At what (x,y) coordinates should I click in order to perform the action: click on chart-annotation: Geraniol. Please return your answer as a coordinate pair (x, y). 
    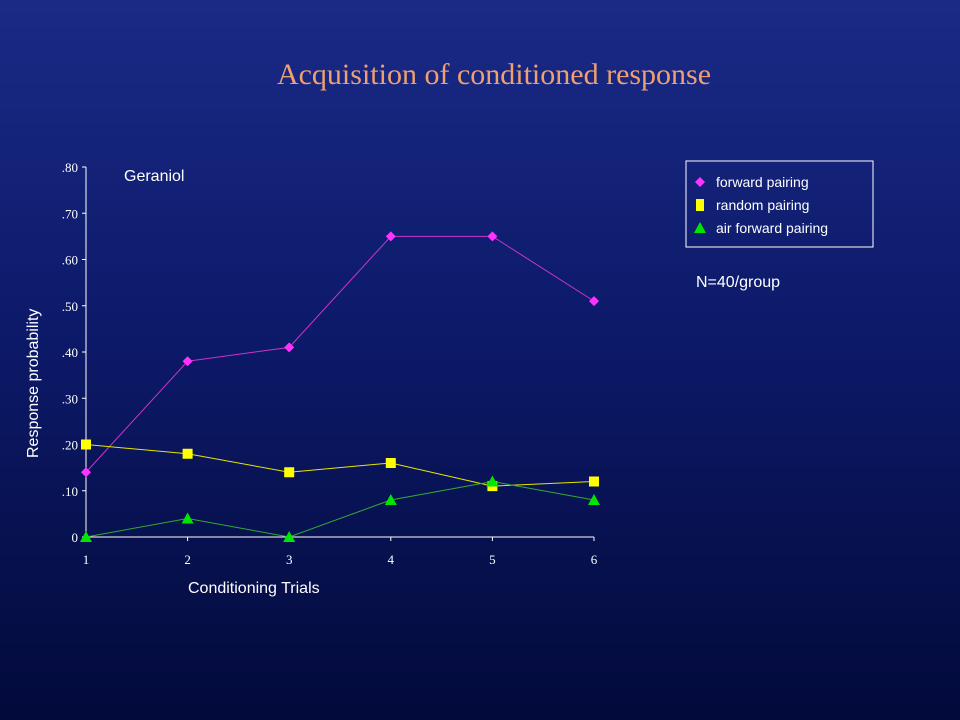
    Looking at the image, I should click on (154, 176).